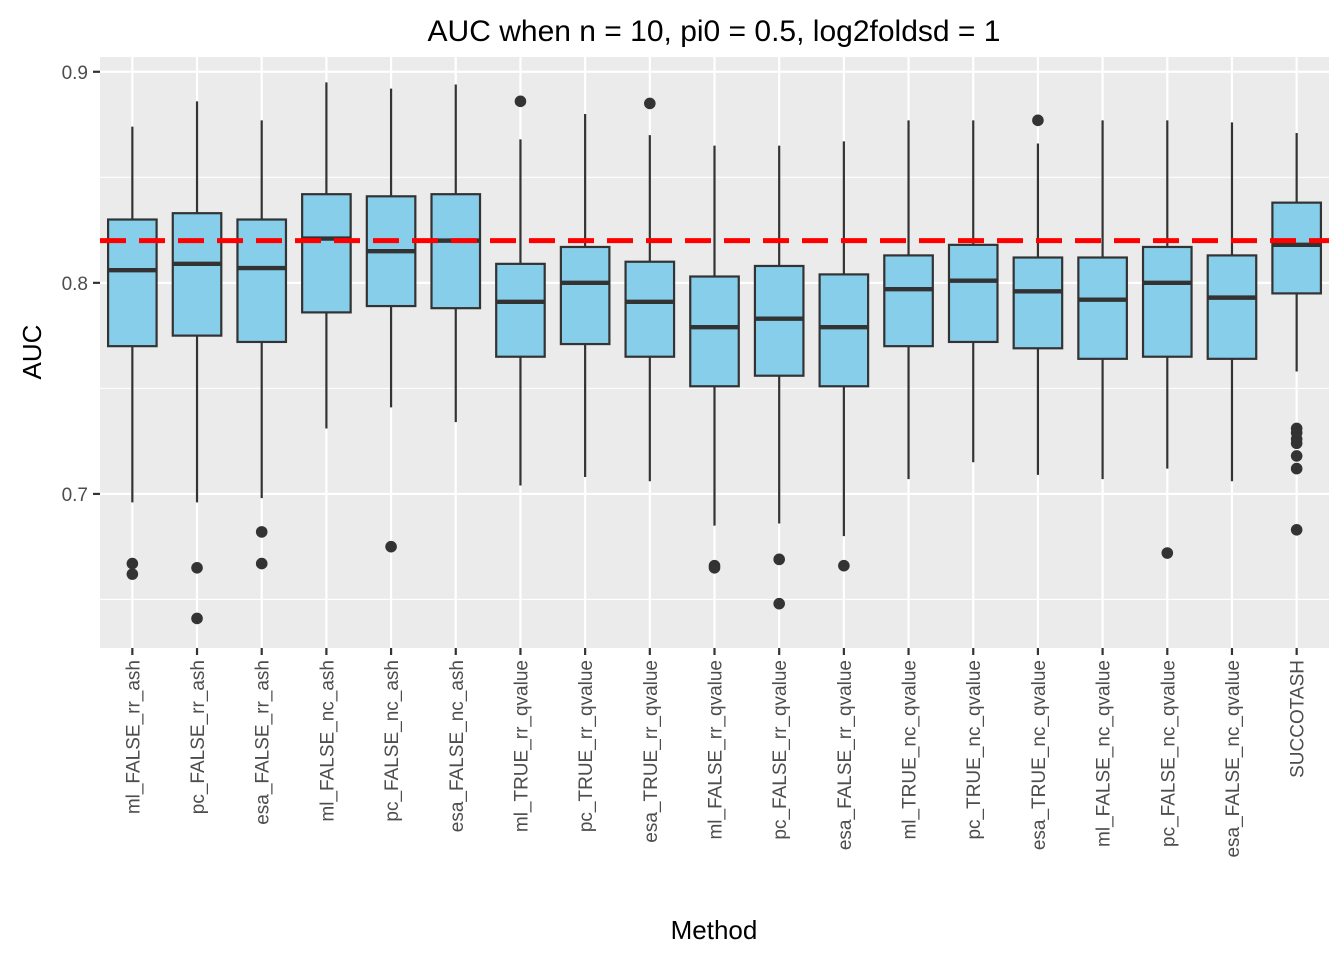 The width and height of the screenshot is (1344, 960). Describe the element at coordinates (391, 320) in the screenshot. I see `box-pc_FALSE_nc_ash` at that location.